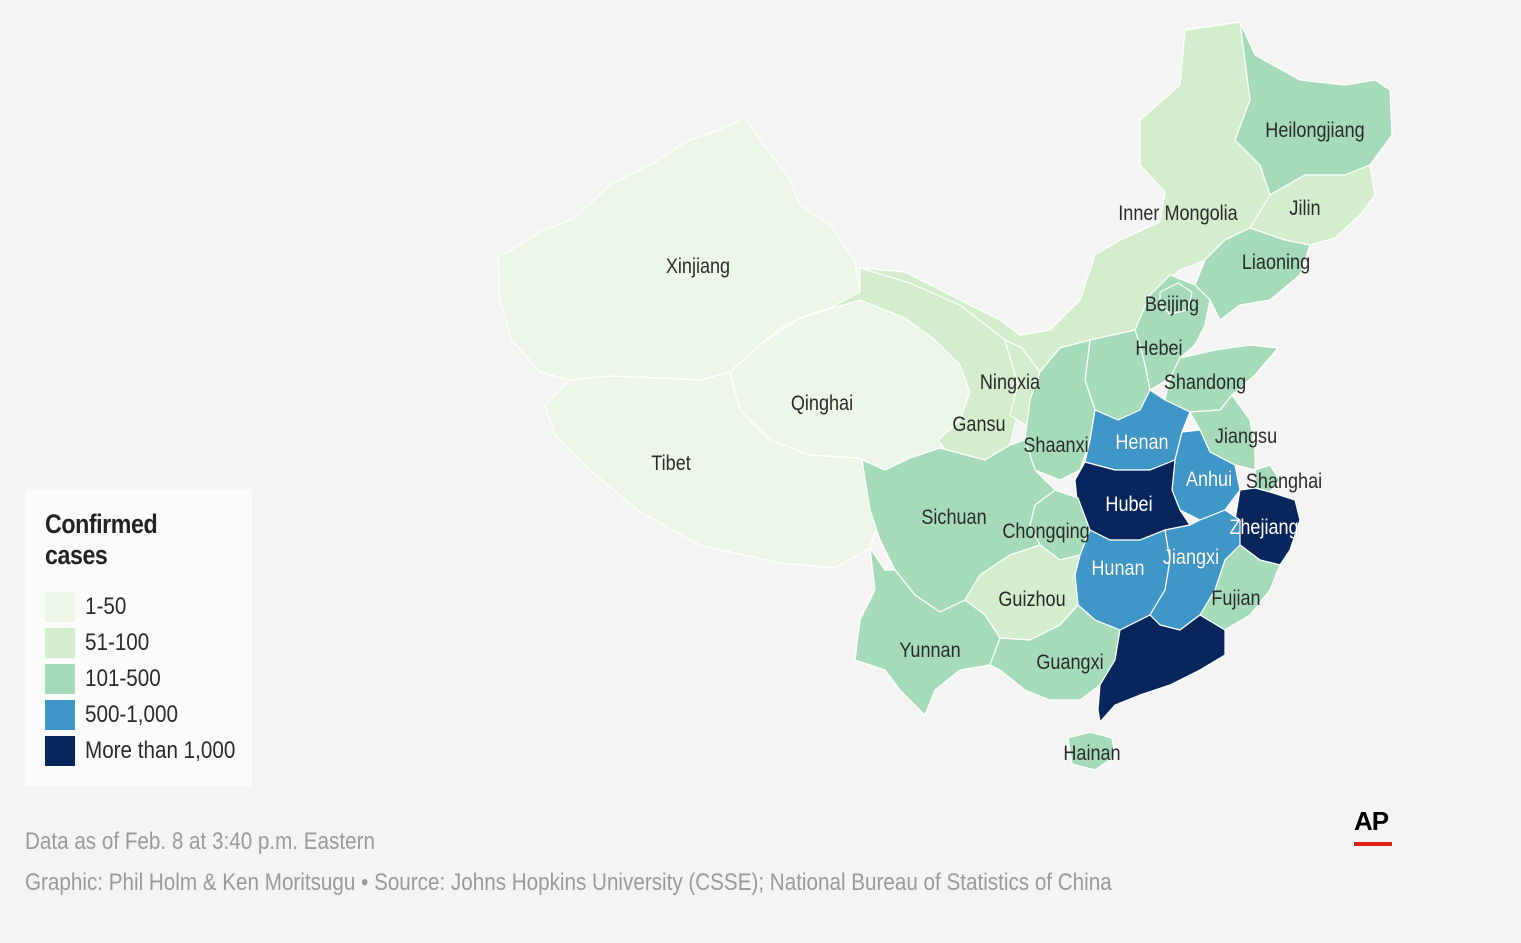 Image resolution: width=1521 pixels, height=943 pixels. Describe the element at coordinates (131, 714) in the screenshot. I see `legend-label: 500-1,000` at that location.